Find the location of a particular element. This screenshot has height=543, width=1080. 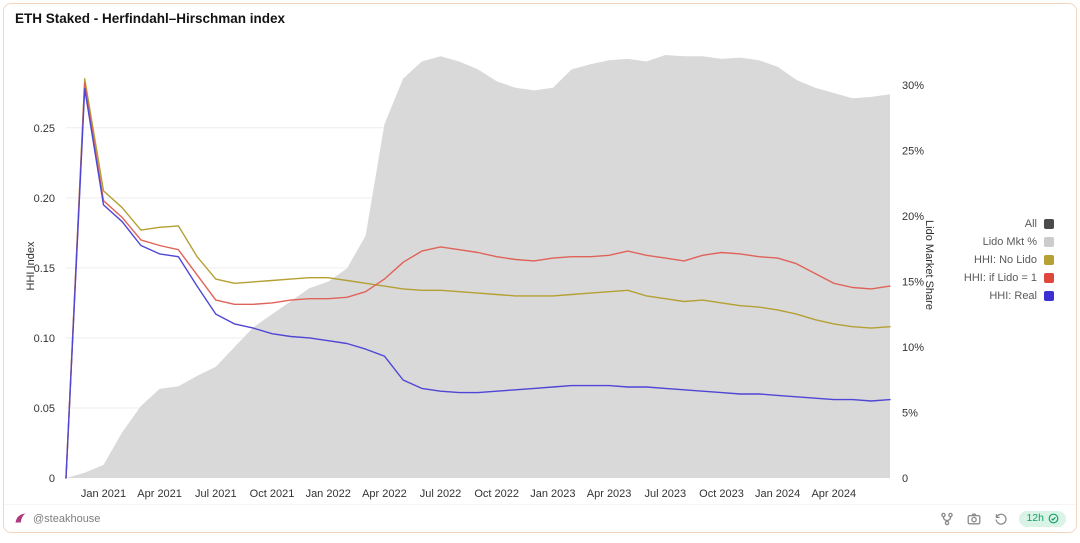

right-tick-label: 25% is located at coordinates (913, 152).